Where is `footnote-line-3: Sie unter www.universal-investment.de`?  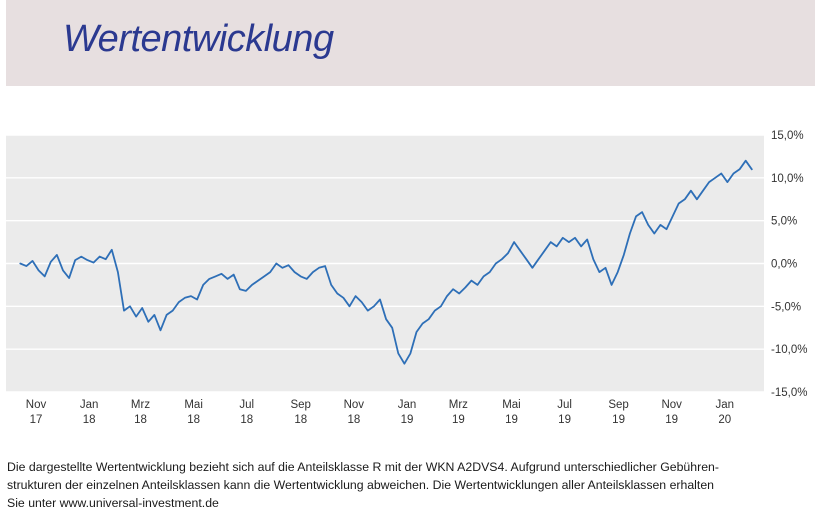 footnote-line-3: Sie unter www.universal-investment.de is located at coordinates (113, 503).